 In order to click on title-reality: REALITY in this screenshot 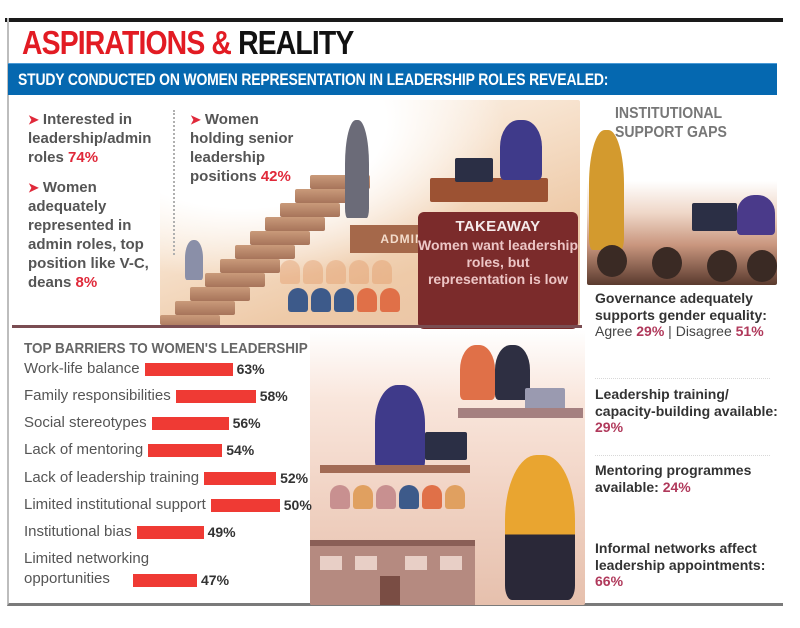, I will do `click(296, 42)`.